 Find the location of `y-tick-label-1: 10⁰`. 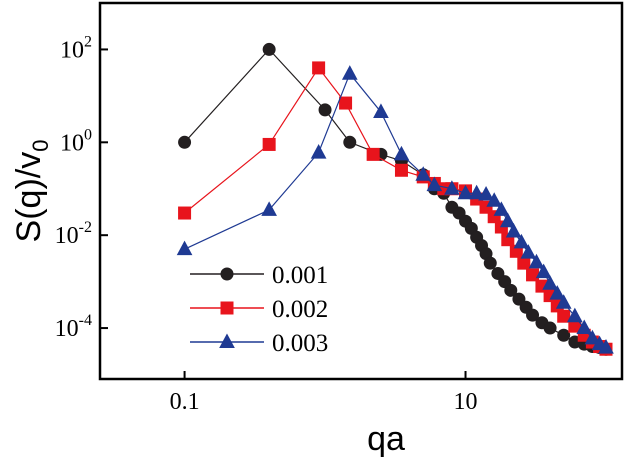

y-tick-label-1: 10⁰ is located at coordinates (76, 141).